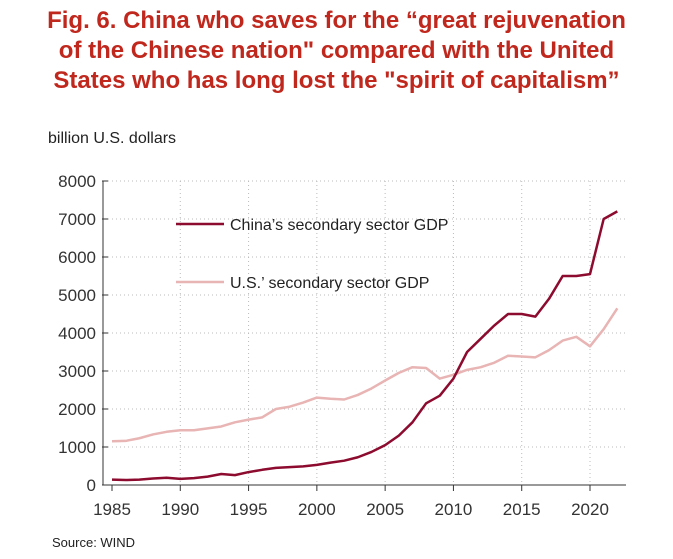  Describe the element at coordinates (522, 509) in the screenshot. I see `x-tick-label: 2015` at that location.